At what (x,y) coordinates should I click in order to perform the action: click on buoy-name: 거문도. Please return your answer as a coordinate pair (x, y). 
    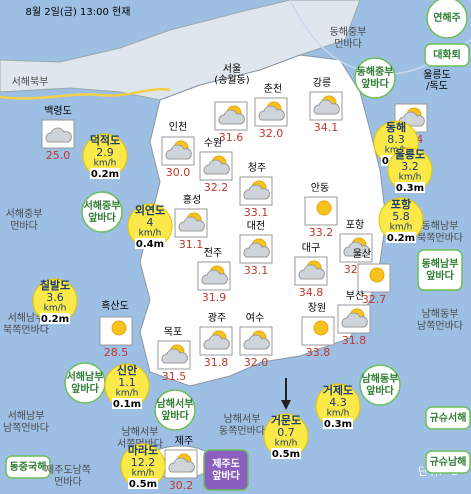
    Looking at the image, I should click on (286, 420).